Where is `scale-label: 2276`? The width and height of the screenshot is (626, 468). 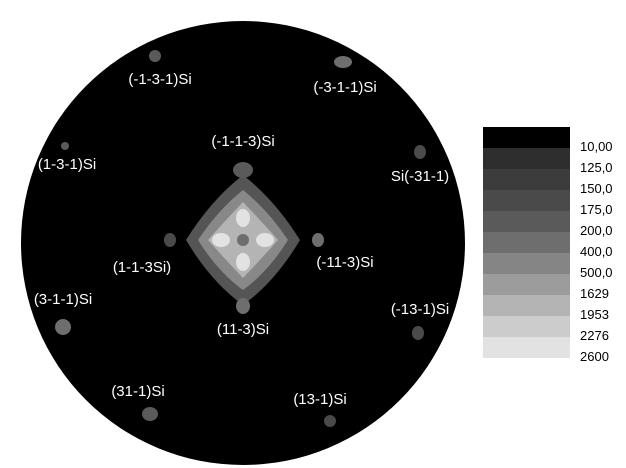
scale-label: 2276 is located at coordinates (594, 335).